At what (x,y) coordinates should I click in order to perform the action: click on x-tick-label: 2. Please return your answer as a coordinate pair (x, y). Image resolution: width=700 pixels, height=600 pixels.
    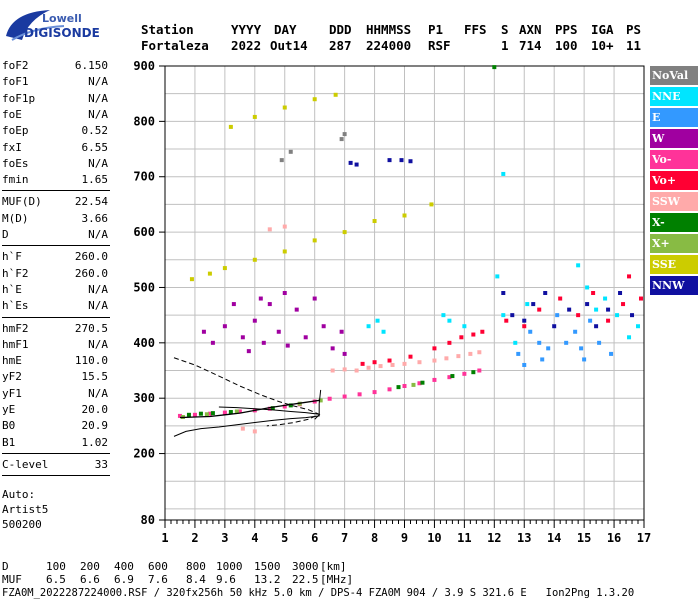
    Looking at the image, I should click on (194, 538).